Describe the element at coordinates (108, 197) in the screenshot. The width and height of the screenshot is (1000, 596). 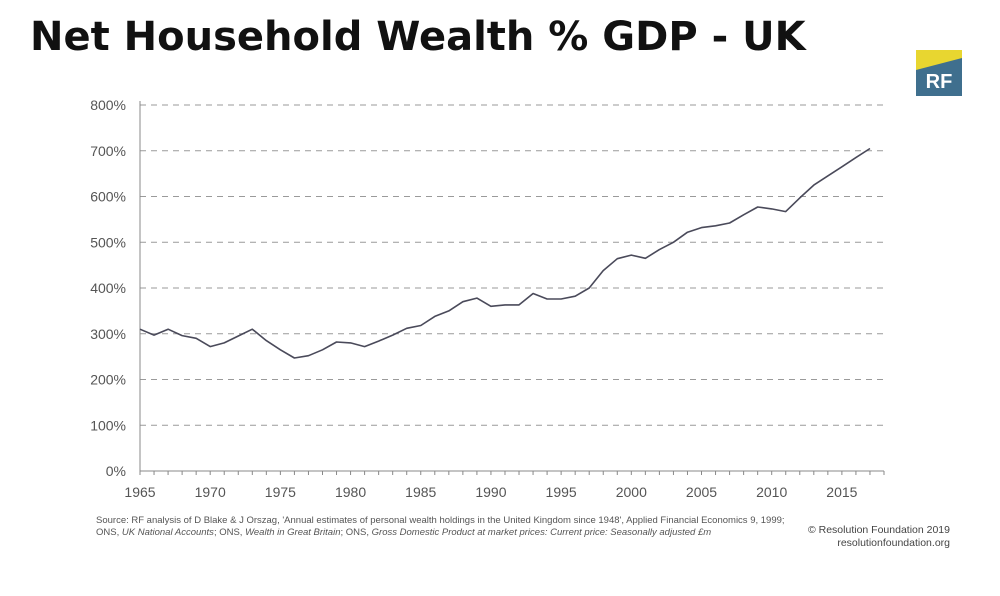
I see `y-tick-label-600: 600%` at that location.